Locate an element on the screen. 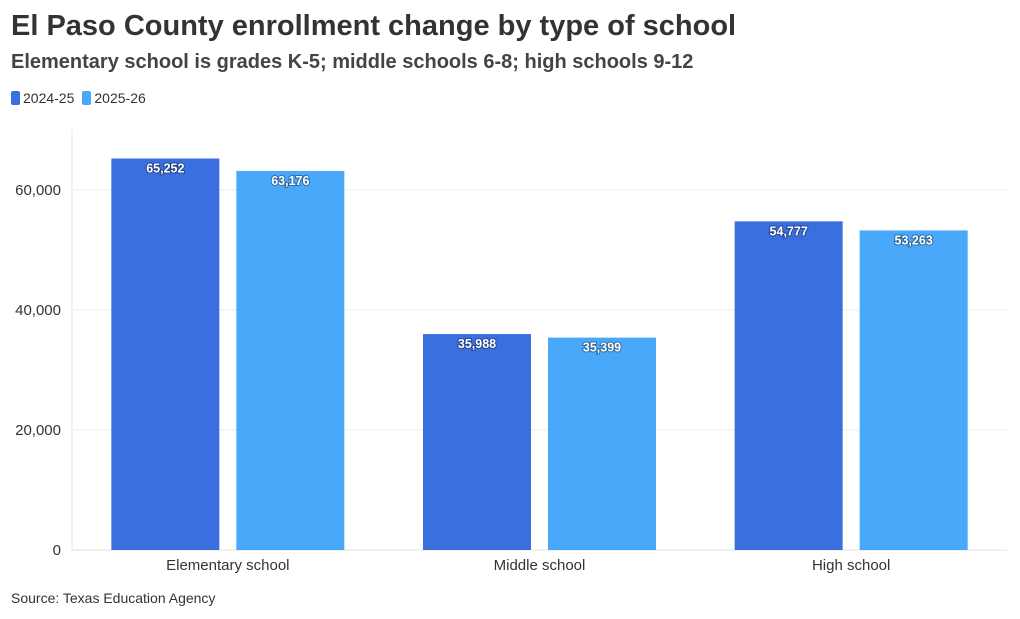 Image resolution: width=1020 pixels, height=619 pixels. data-label: 54,777 is located at coordinates (789, 231).